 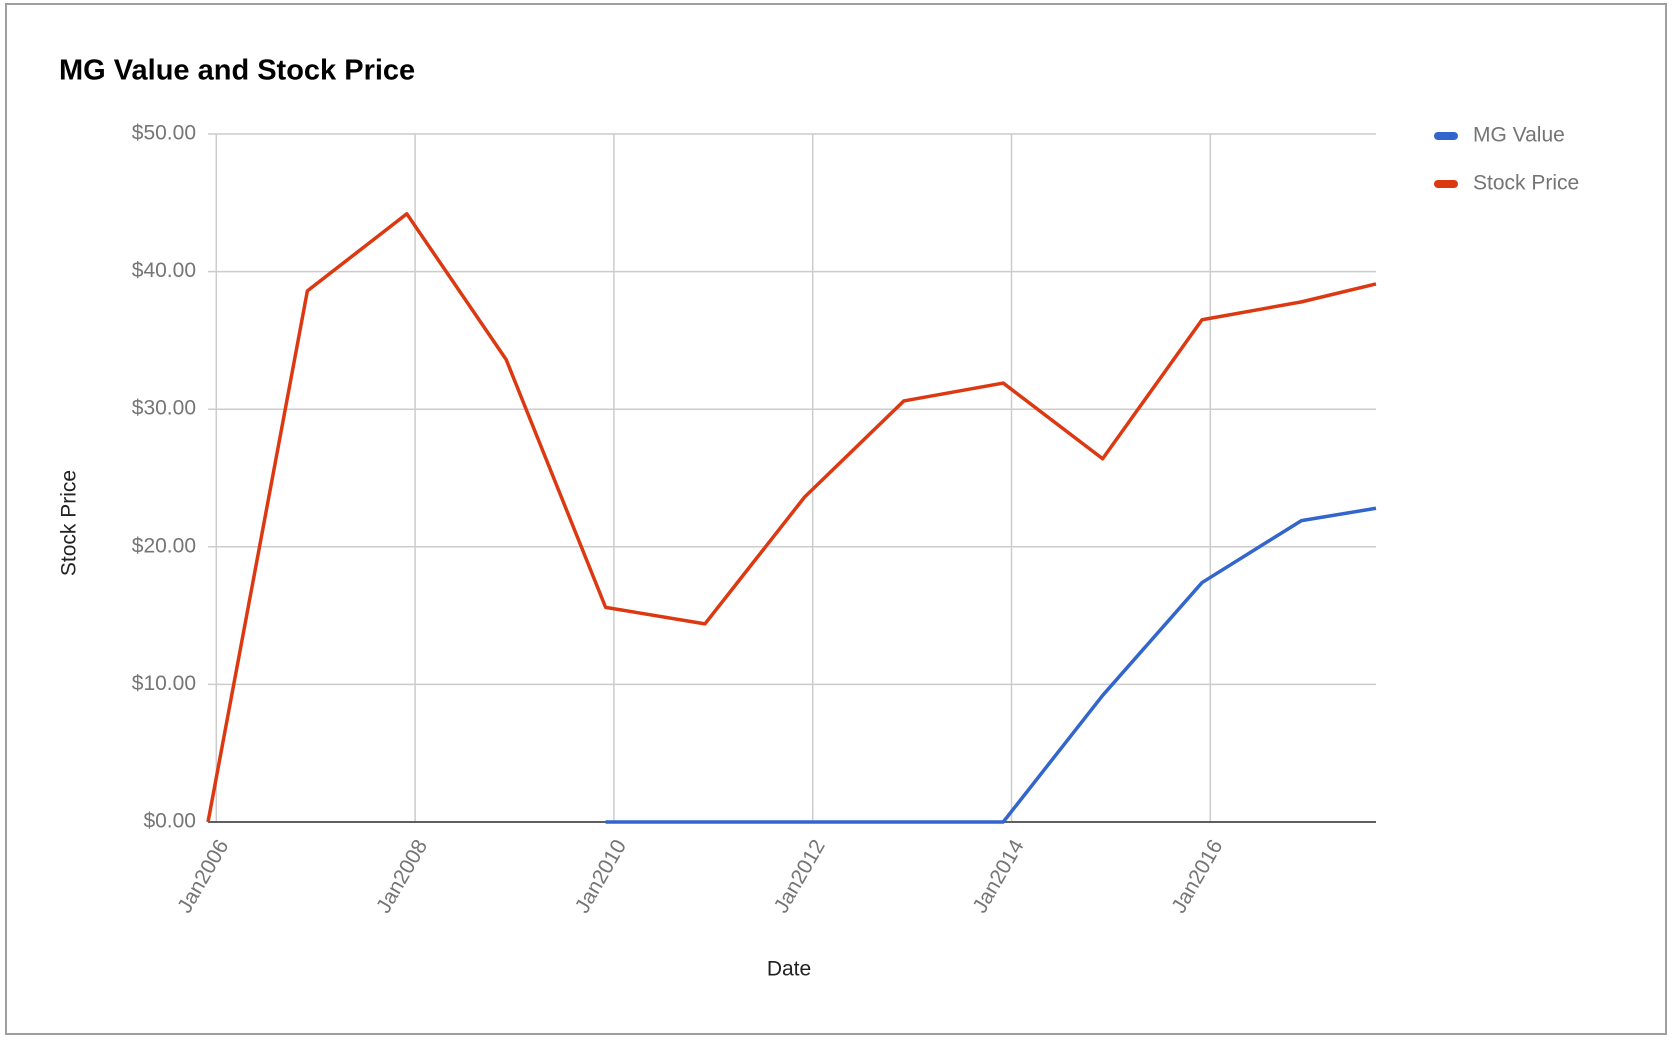 I want to click on y-axis-title: Stock Price, so click(x=69, y=523).